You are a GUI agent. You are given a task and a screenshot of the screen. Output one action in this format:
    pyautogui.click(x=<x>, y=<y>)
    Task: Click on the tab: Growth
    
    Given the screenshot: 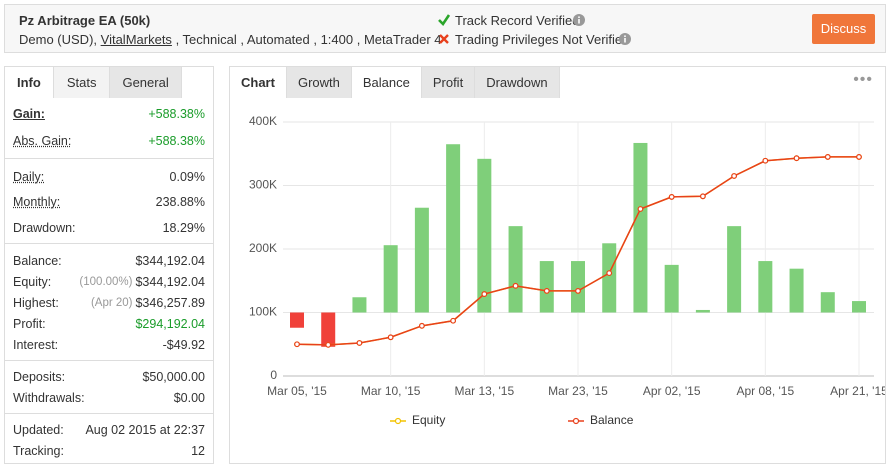 What is the action you would take?
    pyautogui.click(x=319, y=82)
    